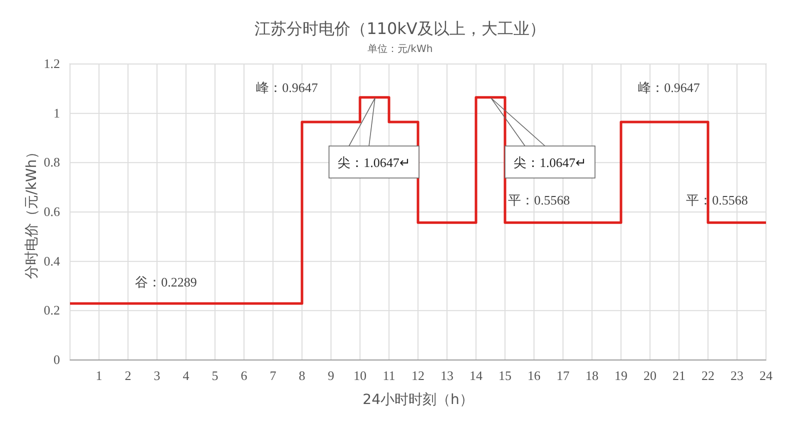  What do you see at coordinates (157, 375) in the screenshot?
I see `x-tick-label: 3` at bounding box center [157, 375].